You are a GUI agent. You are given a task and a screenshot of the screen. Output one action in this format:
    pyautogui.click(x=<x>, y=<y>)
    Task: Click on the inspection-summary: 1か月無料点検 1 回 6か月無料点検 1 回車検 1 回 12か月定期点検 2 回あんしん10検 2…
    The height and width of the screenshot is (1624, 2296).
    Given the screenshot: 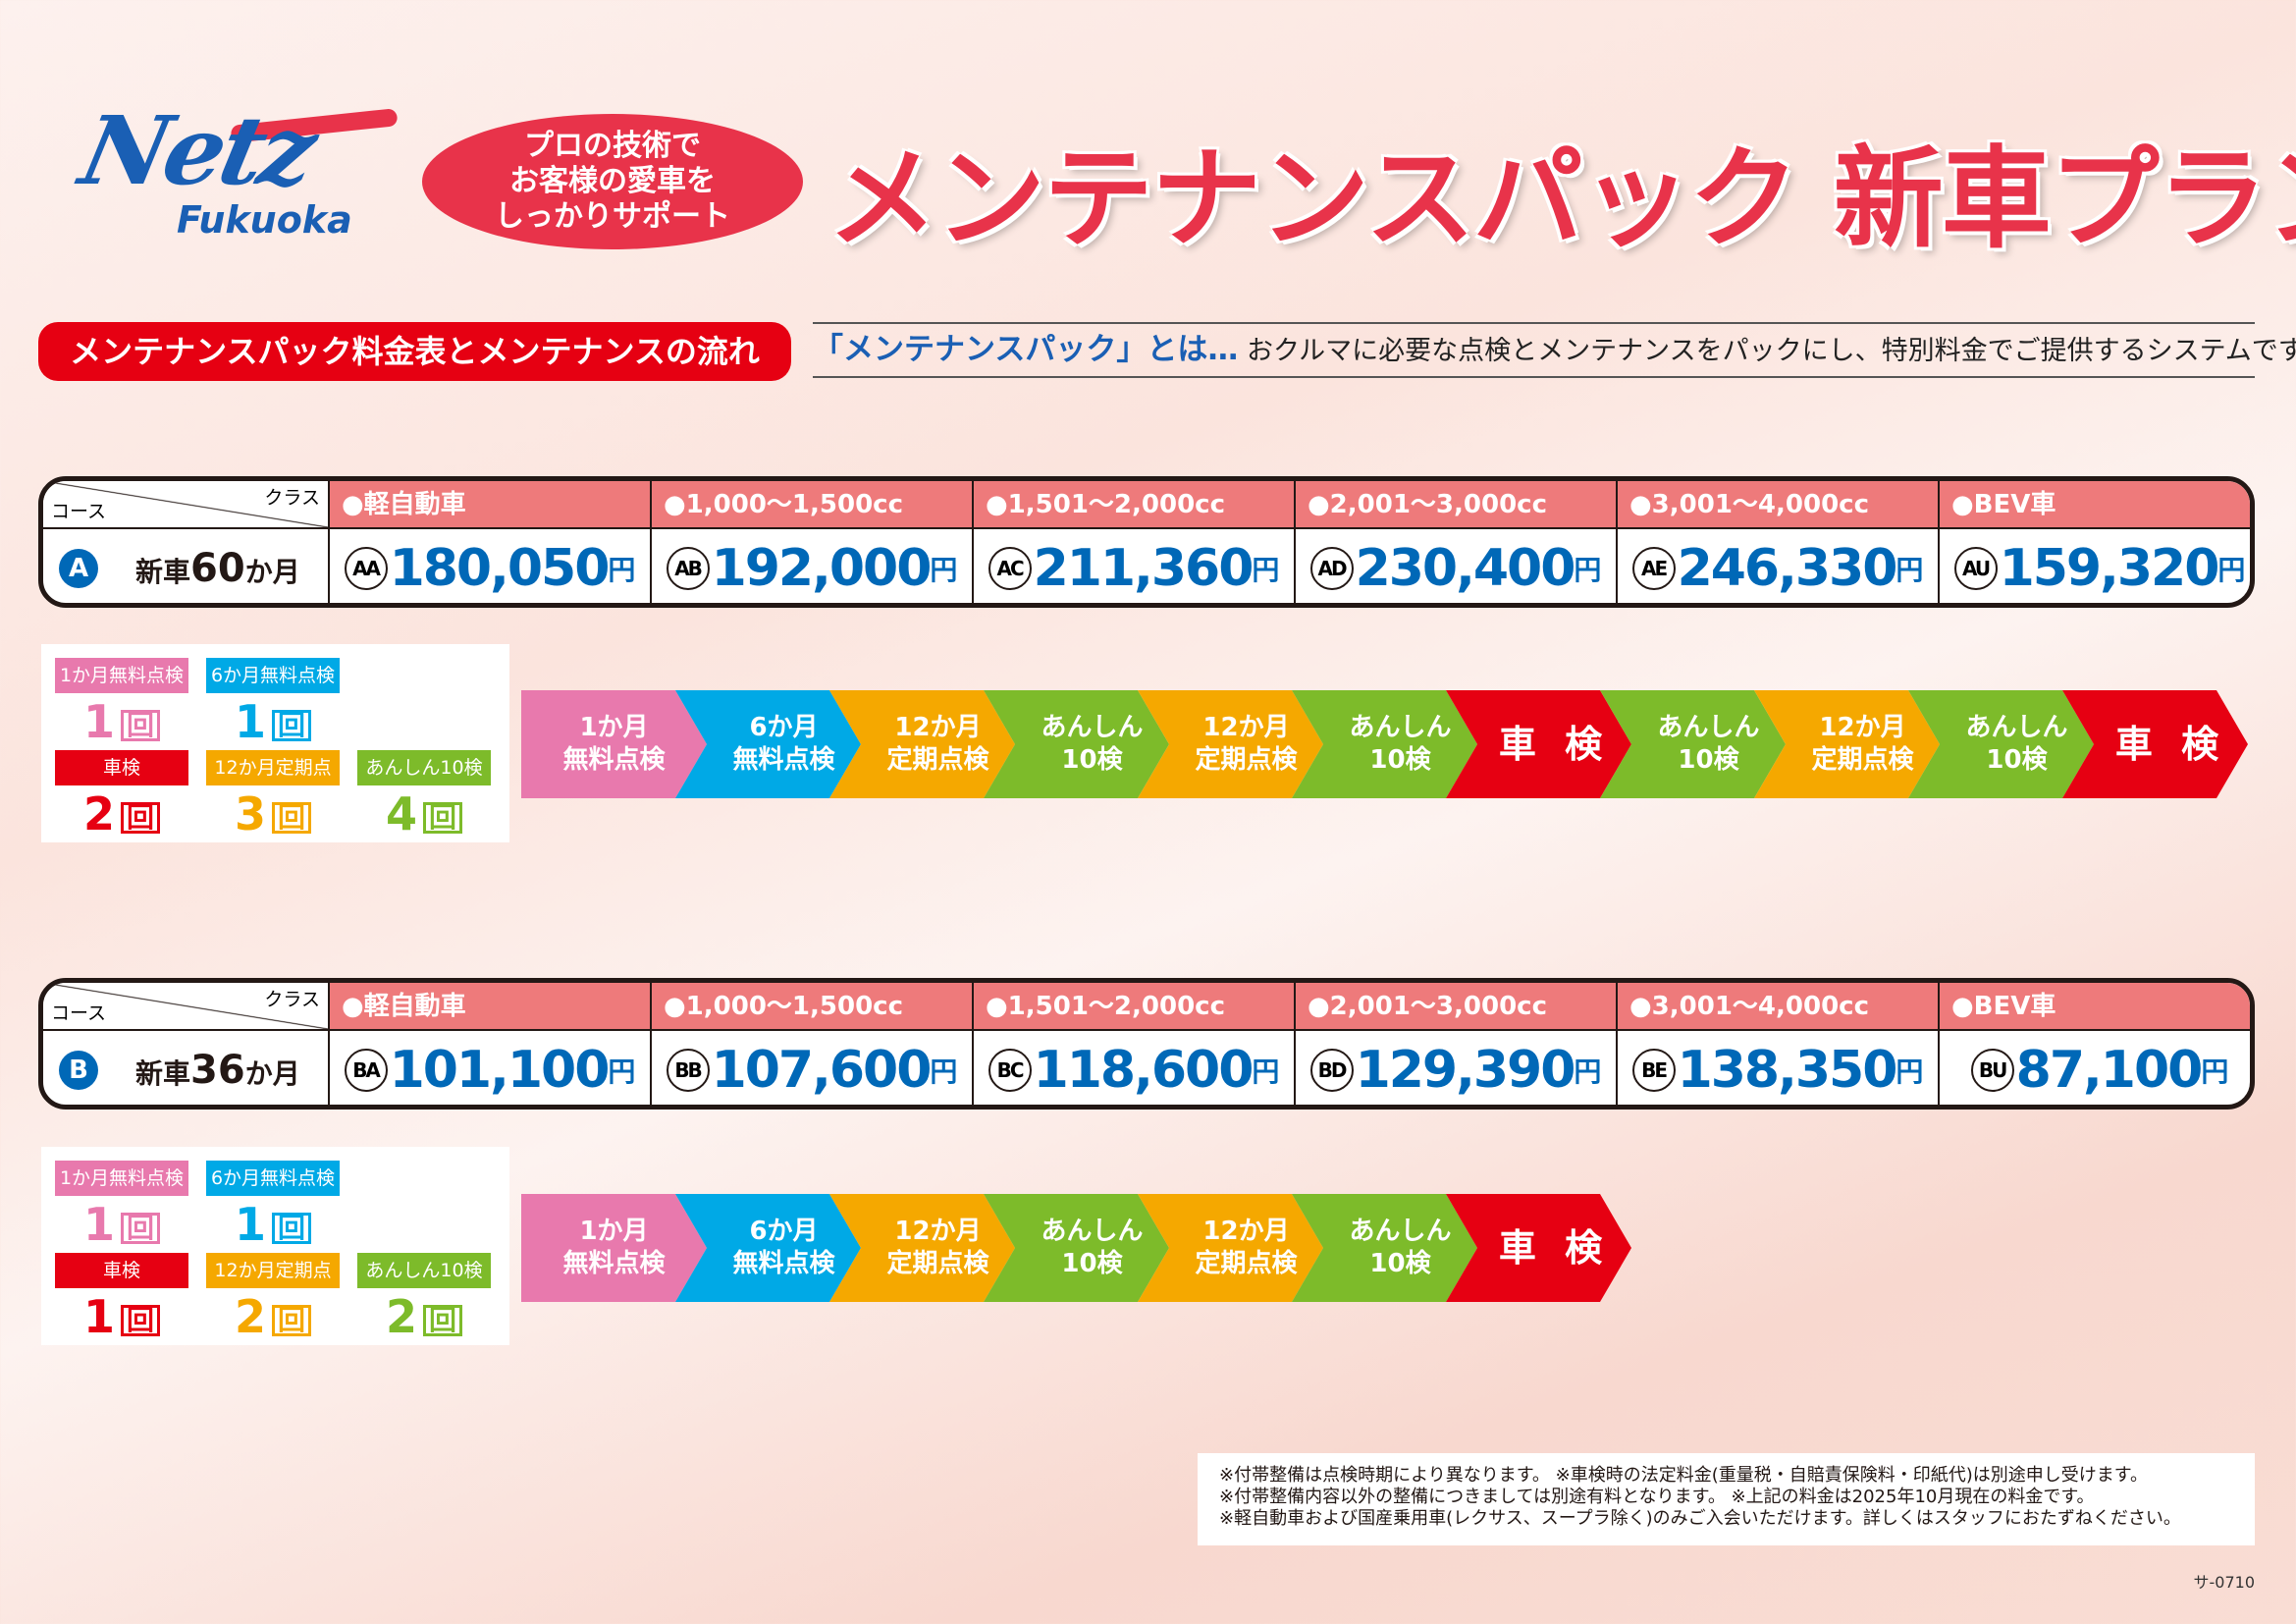 What is the action you would take?
    pyautogui.click(x=275, y=1246)
    